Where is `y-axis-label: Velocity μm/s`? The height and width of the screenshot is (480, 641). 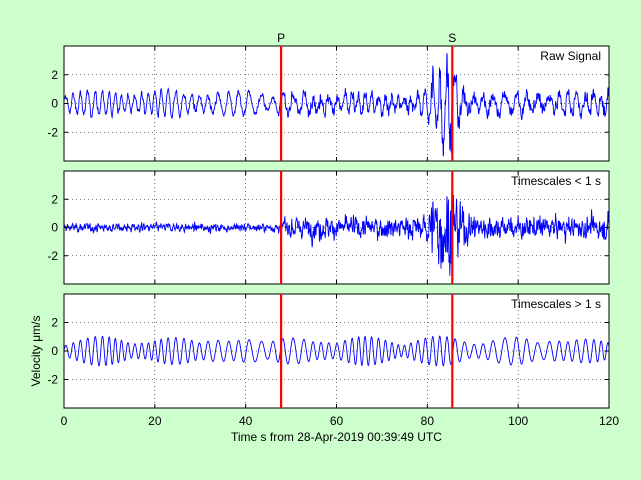
y-axis-label: Velocity μm/s is located at coordinates (36, 351).